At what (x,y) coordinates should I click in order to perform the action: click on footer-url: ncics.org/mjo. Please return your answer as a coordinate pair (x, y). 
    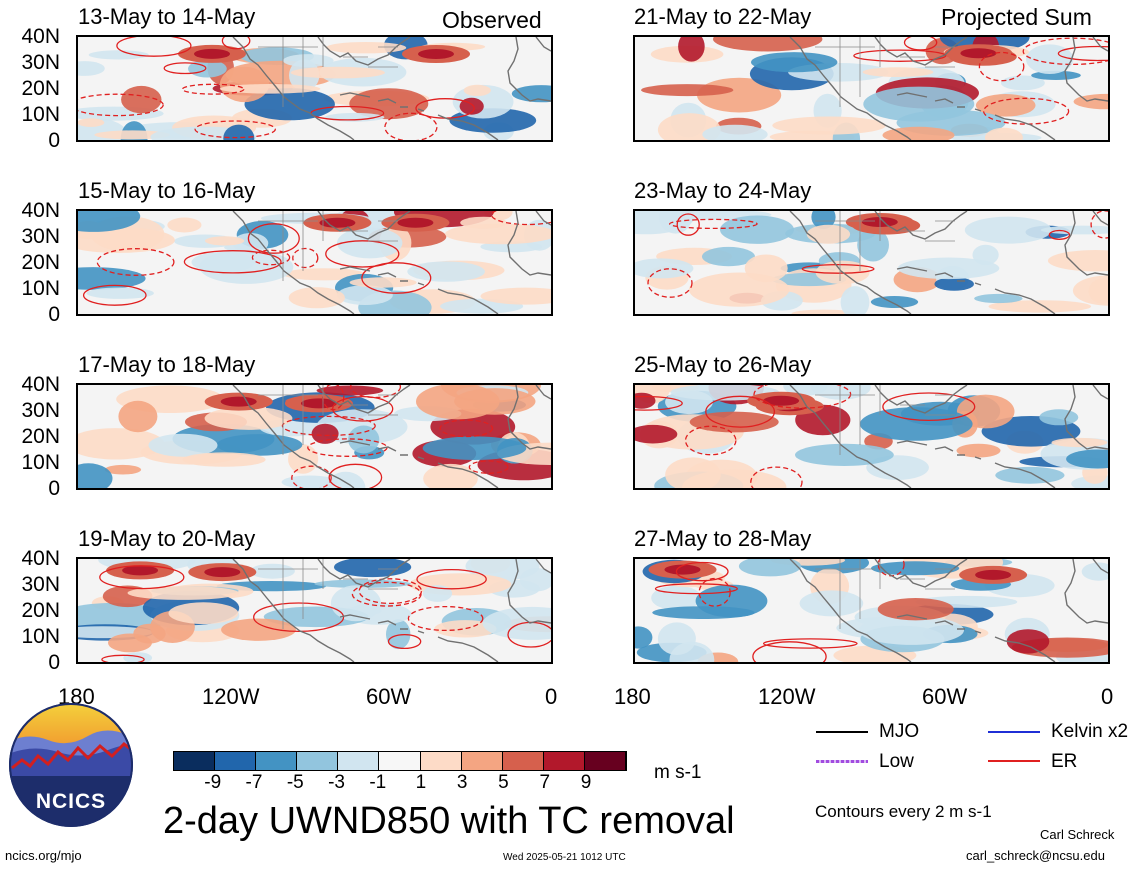
    Looking at the image, I should click on (43, 855).